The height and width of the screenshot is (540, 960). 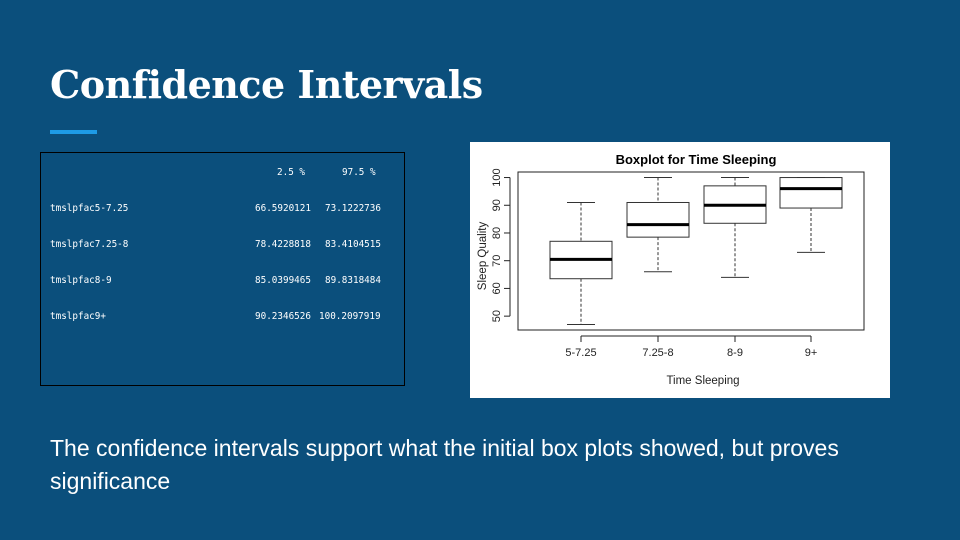 I want to click on row-high: 100.2097919, so click(x=350, y=316).